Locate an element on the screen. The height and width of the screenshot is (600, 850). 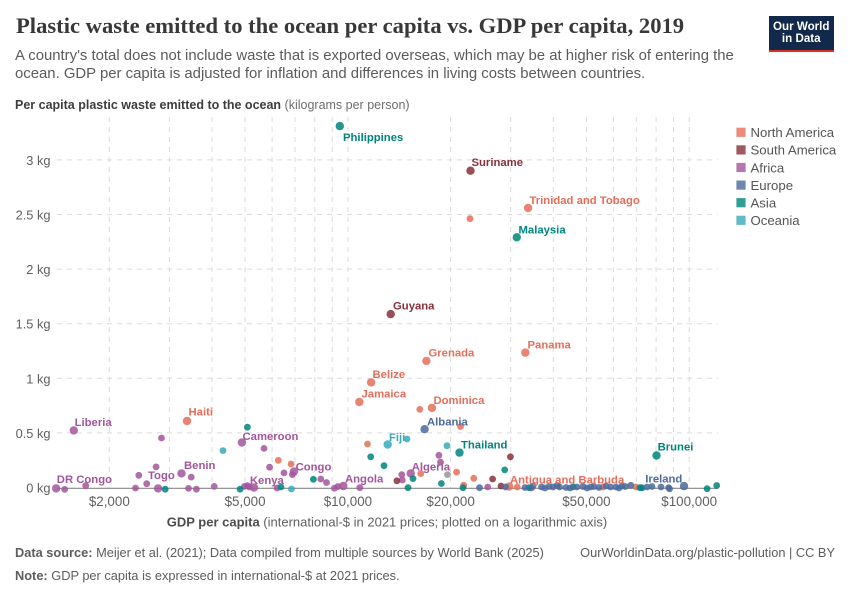
svg-text: Togo is located at coordinates (161, 476).